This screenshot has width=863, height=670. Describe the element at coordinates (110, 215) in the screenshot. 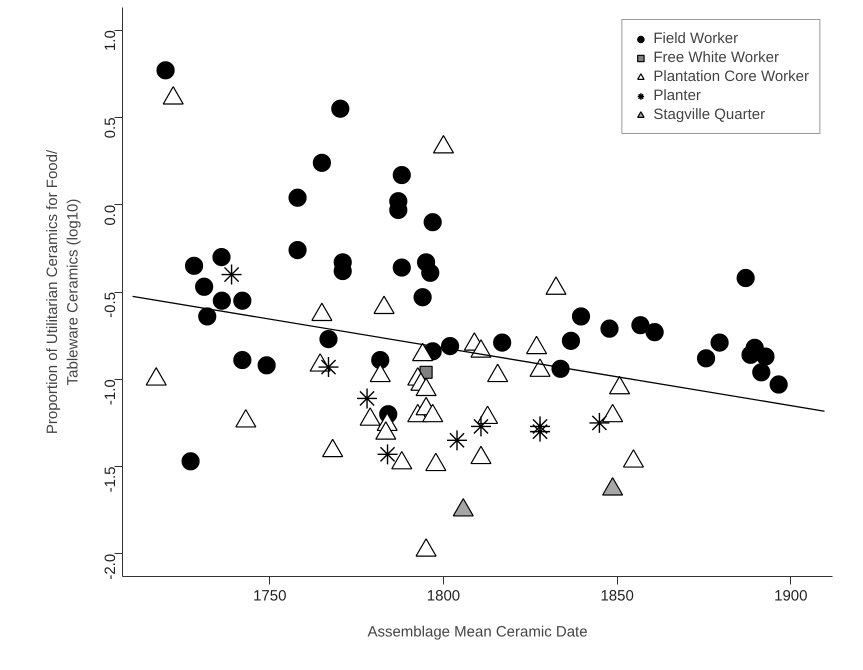

I see `y-tick-label: 0.0` at that location.